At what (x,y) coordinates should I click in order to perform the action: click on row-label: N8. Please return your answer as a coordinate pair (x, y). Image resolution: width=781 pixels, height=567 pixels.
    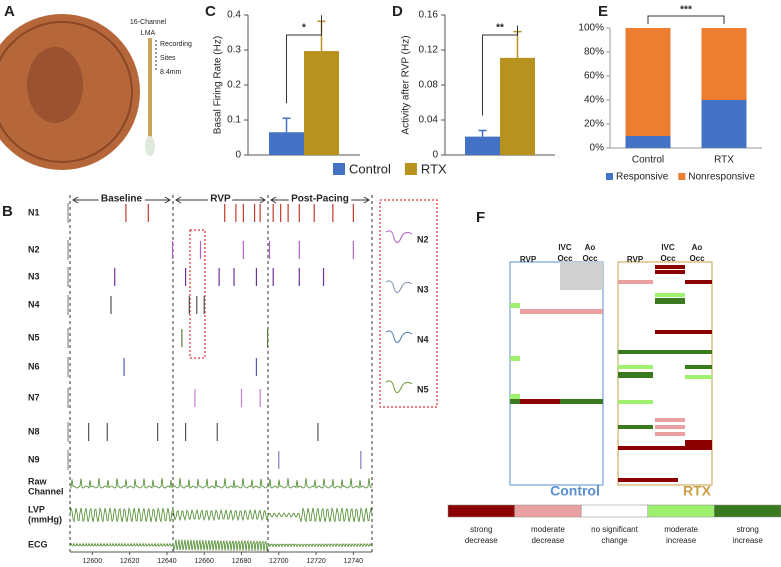
    Looking at the image, I should click on (34, 431).